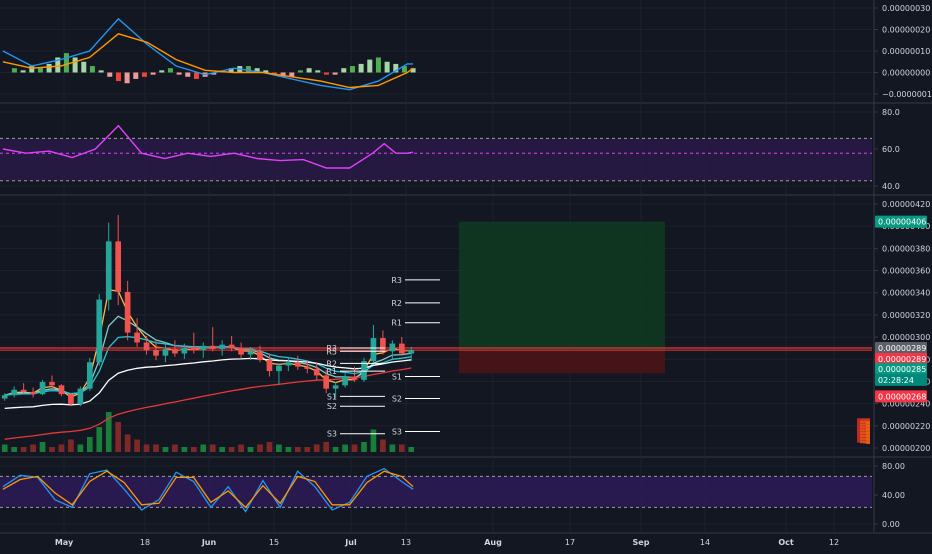 The height and width of the screenshot is (554, 932). Describe the element at coordinates (562, 286) in the screenshot. I see `position-profit-zone` at that location.